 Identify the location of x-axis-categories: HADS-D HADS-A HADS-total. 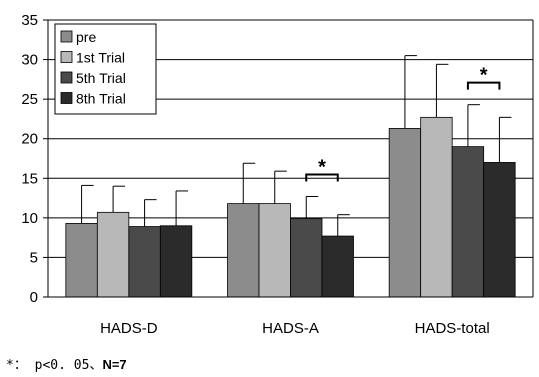
(295, 328).